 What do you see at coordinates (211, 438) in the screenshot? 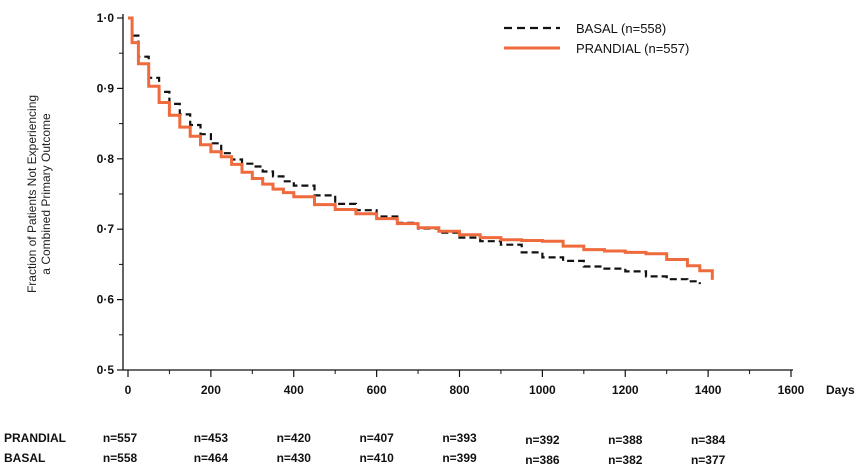
I see `risk-count: n=453` at bounding box center [211, 438].